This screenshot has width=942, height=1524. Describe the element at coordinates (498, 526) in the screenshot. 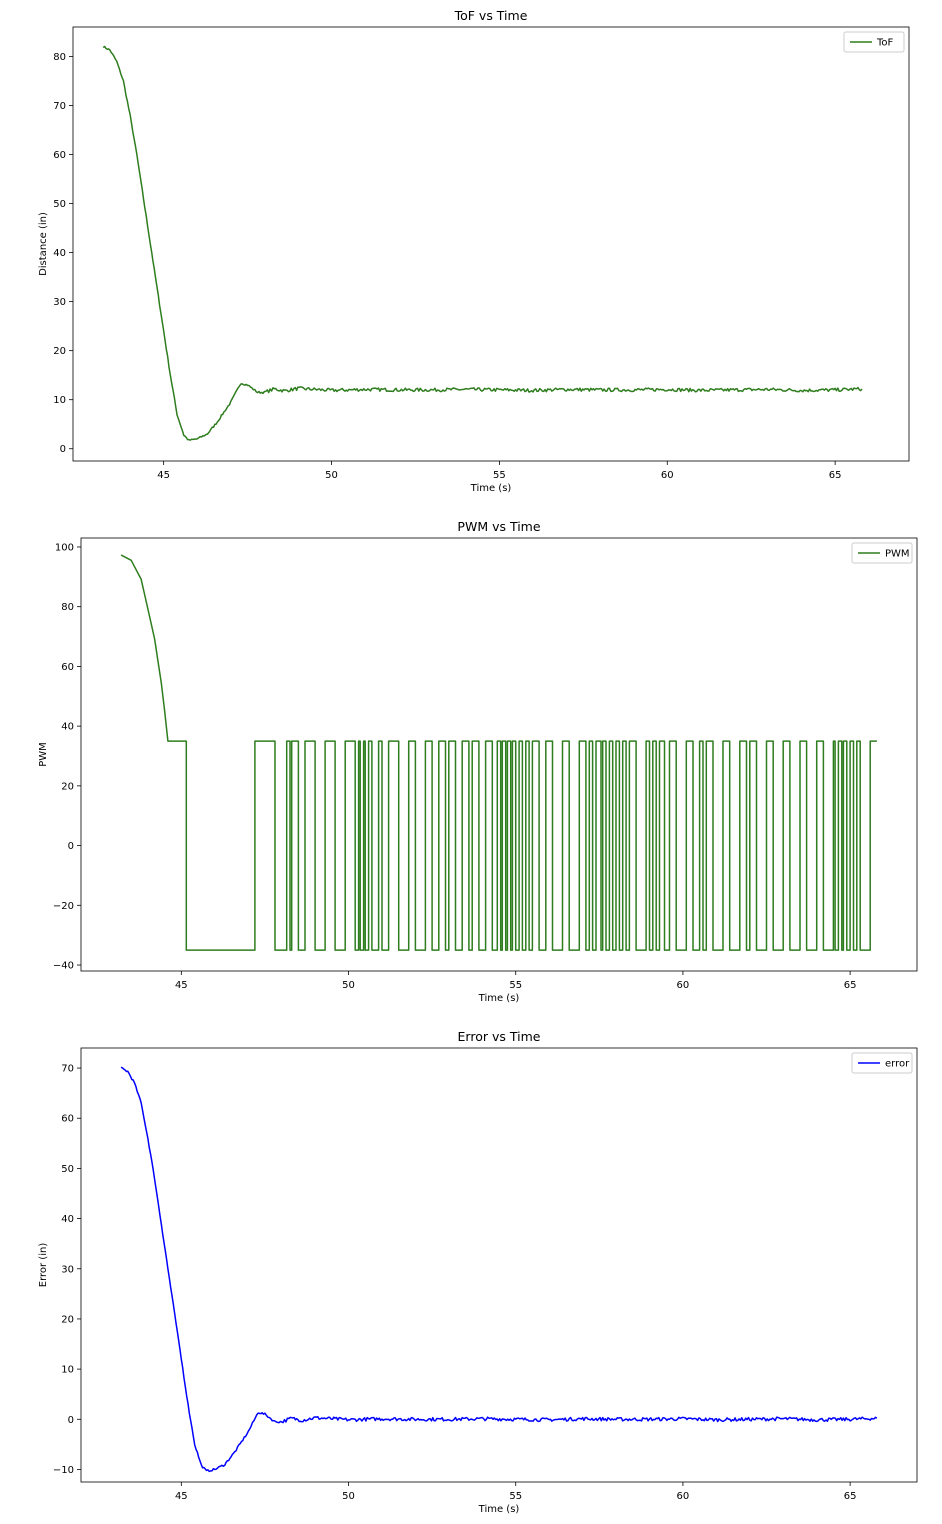

I see `chart-title: PWM vs Time` at that location.